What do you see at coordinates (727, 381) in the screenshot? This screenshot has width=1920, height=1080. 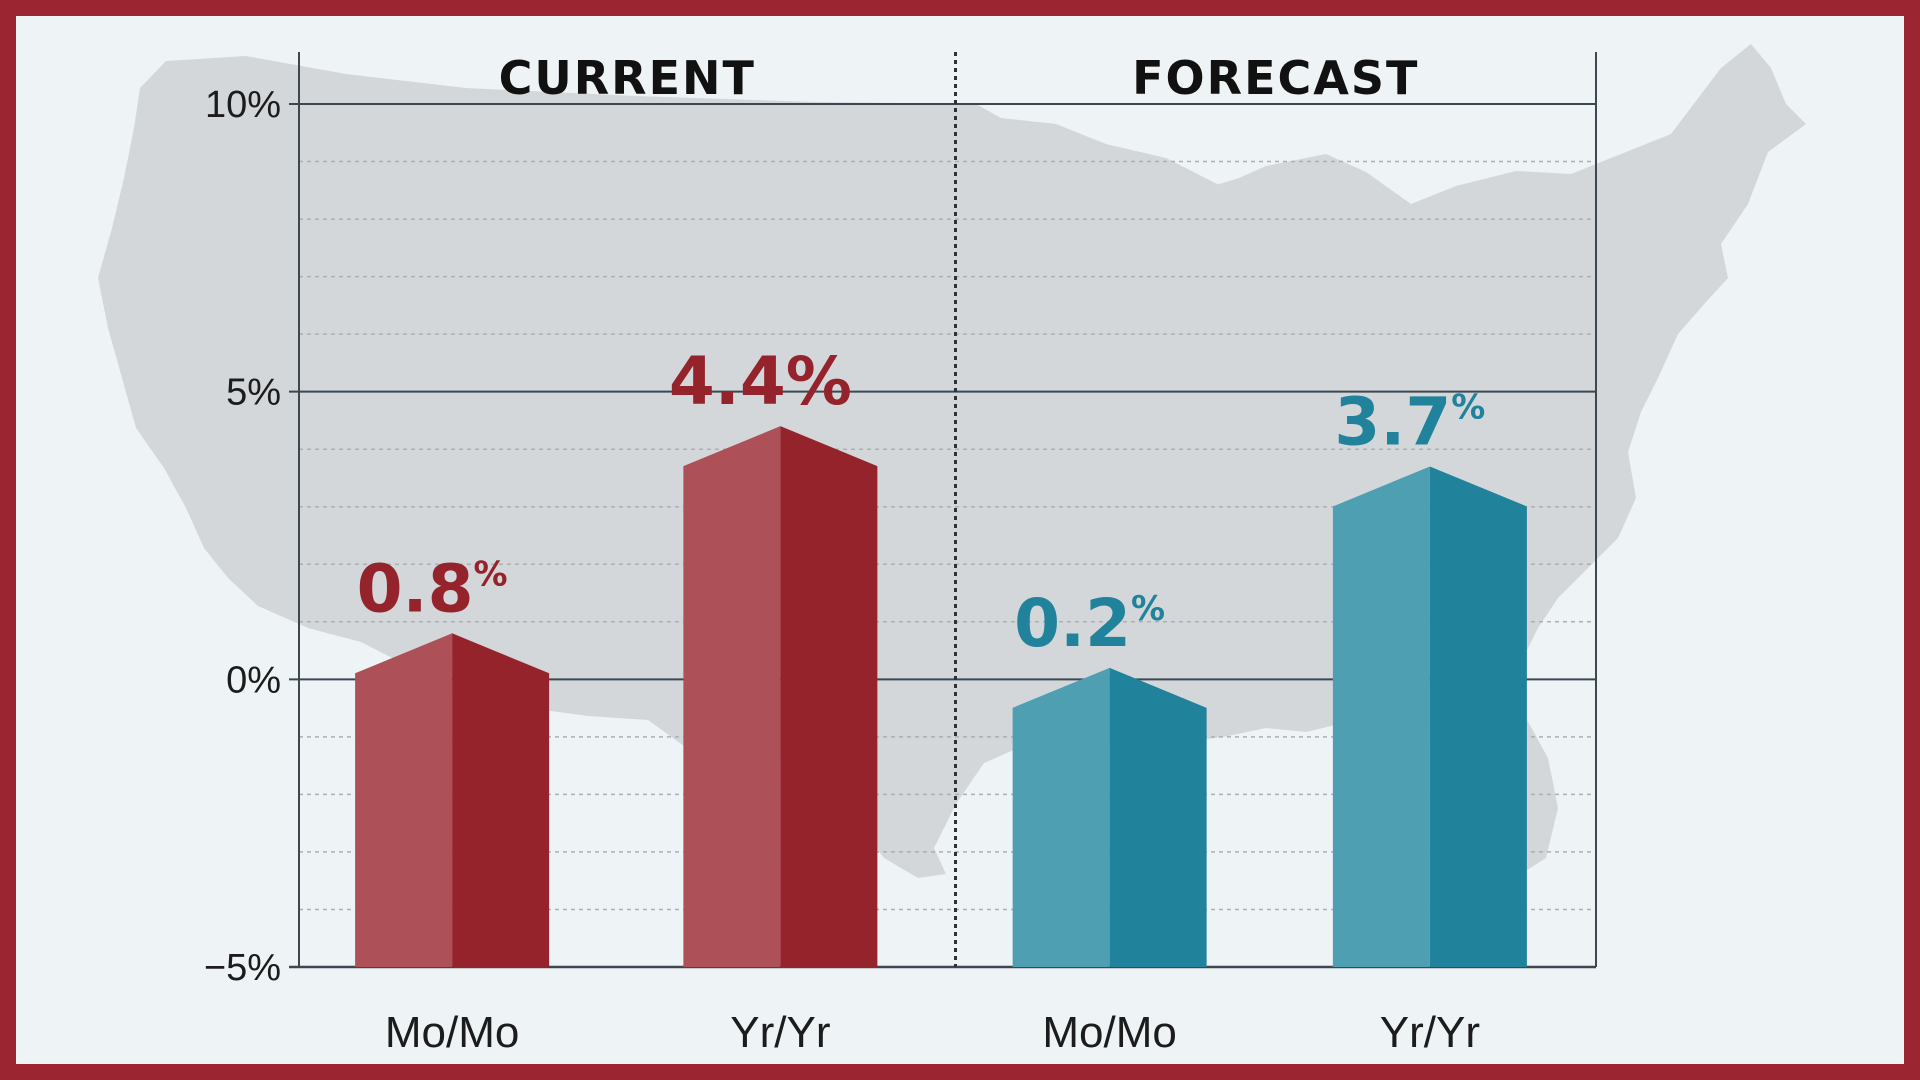 I see `data-label-number: 4.4` at bounding box center [727, 381].